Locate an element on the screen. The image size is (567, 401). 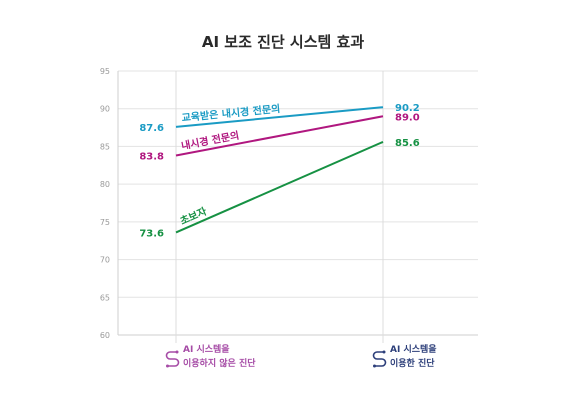
y-tick-label: 85 is located at coordinates (105, 146).